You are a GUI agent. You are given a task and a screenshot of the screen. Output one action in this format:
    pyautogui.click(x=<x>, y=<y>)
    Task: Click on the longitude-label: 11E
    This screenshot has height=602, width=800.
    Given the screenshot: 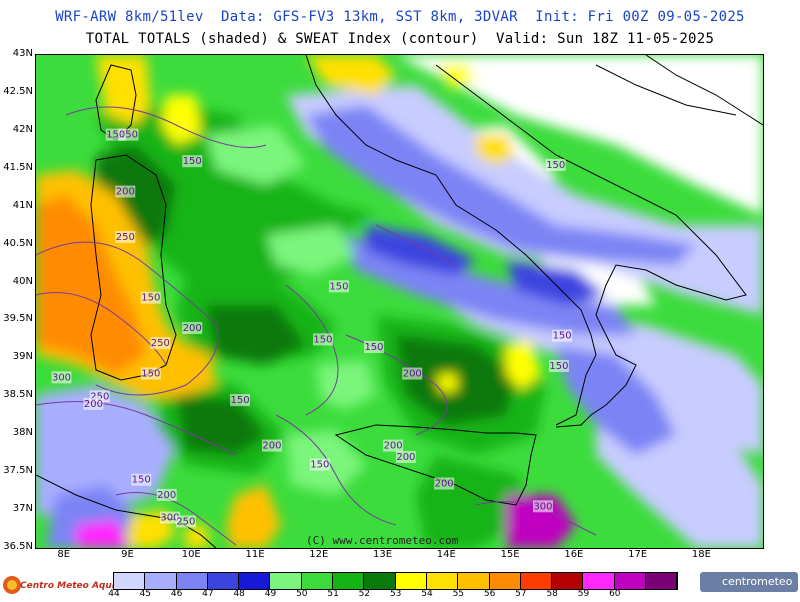 What is the action you would take?
    pyautogui.click(x=255, y=554)
    